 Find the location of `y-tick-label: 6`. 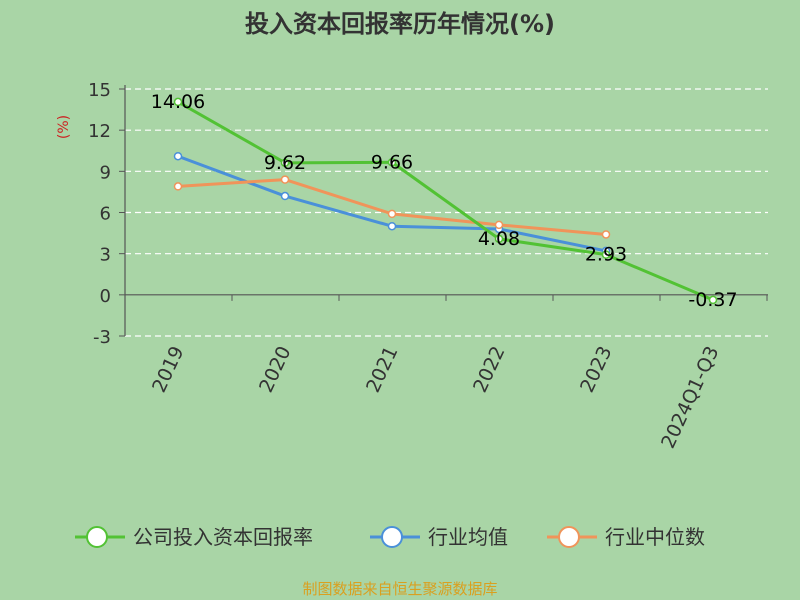

y-tick-label: 6 is located at coordinates (105, 214).